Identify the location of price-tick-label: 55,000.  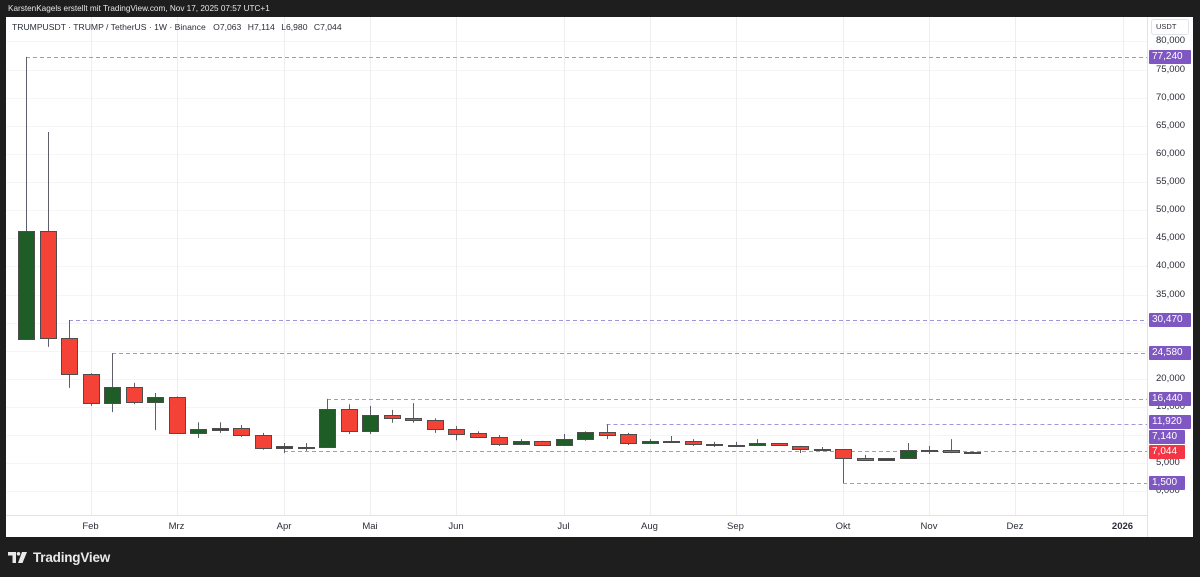
(1171, 182).